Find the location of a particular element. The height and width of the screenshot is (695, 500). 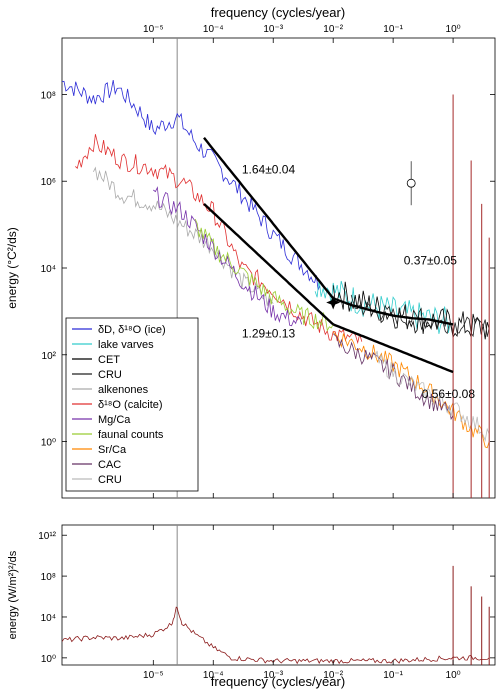

top-y-axis-label: energy (°C²/ds) is located at coordinates (12, 268).